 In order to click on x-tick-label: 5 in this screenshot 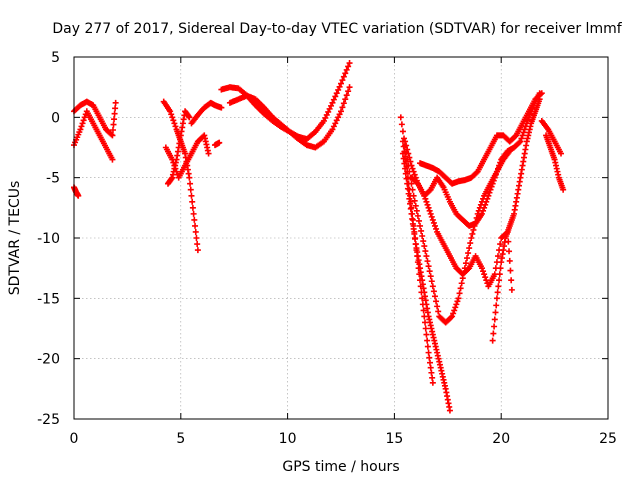, I will do `click(180, 439)`.